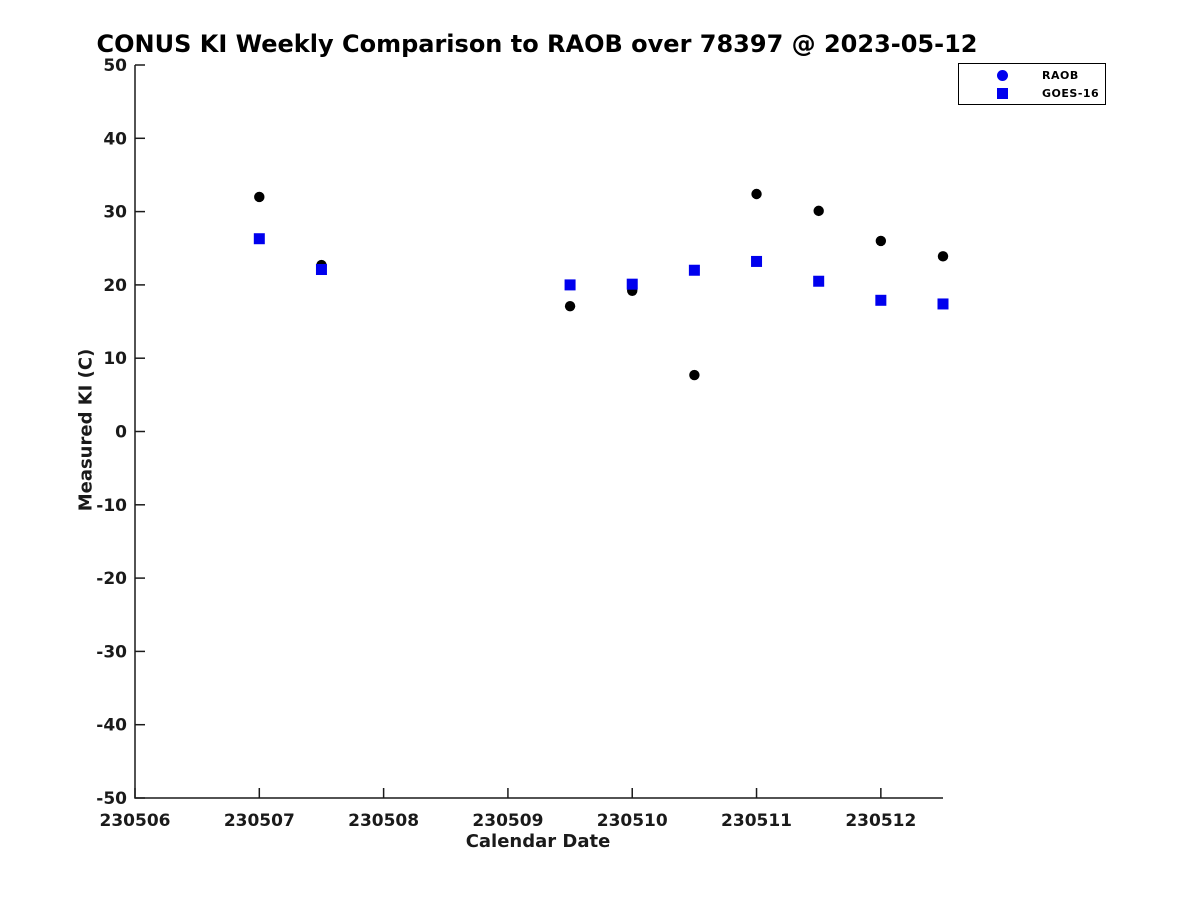  Describe the element at coordinates (115, 359) in the screenshot. I see `y-tick-label: 10` at that location.